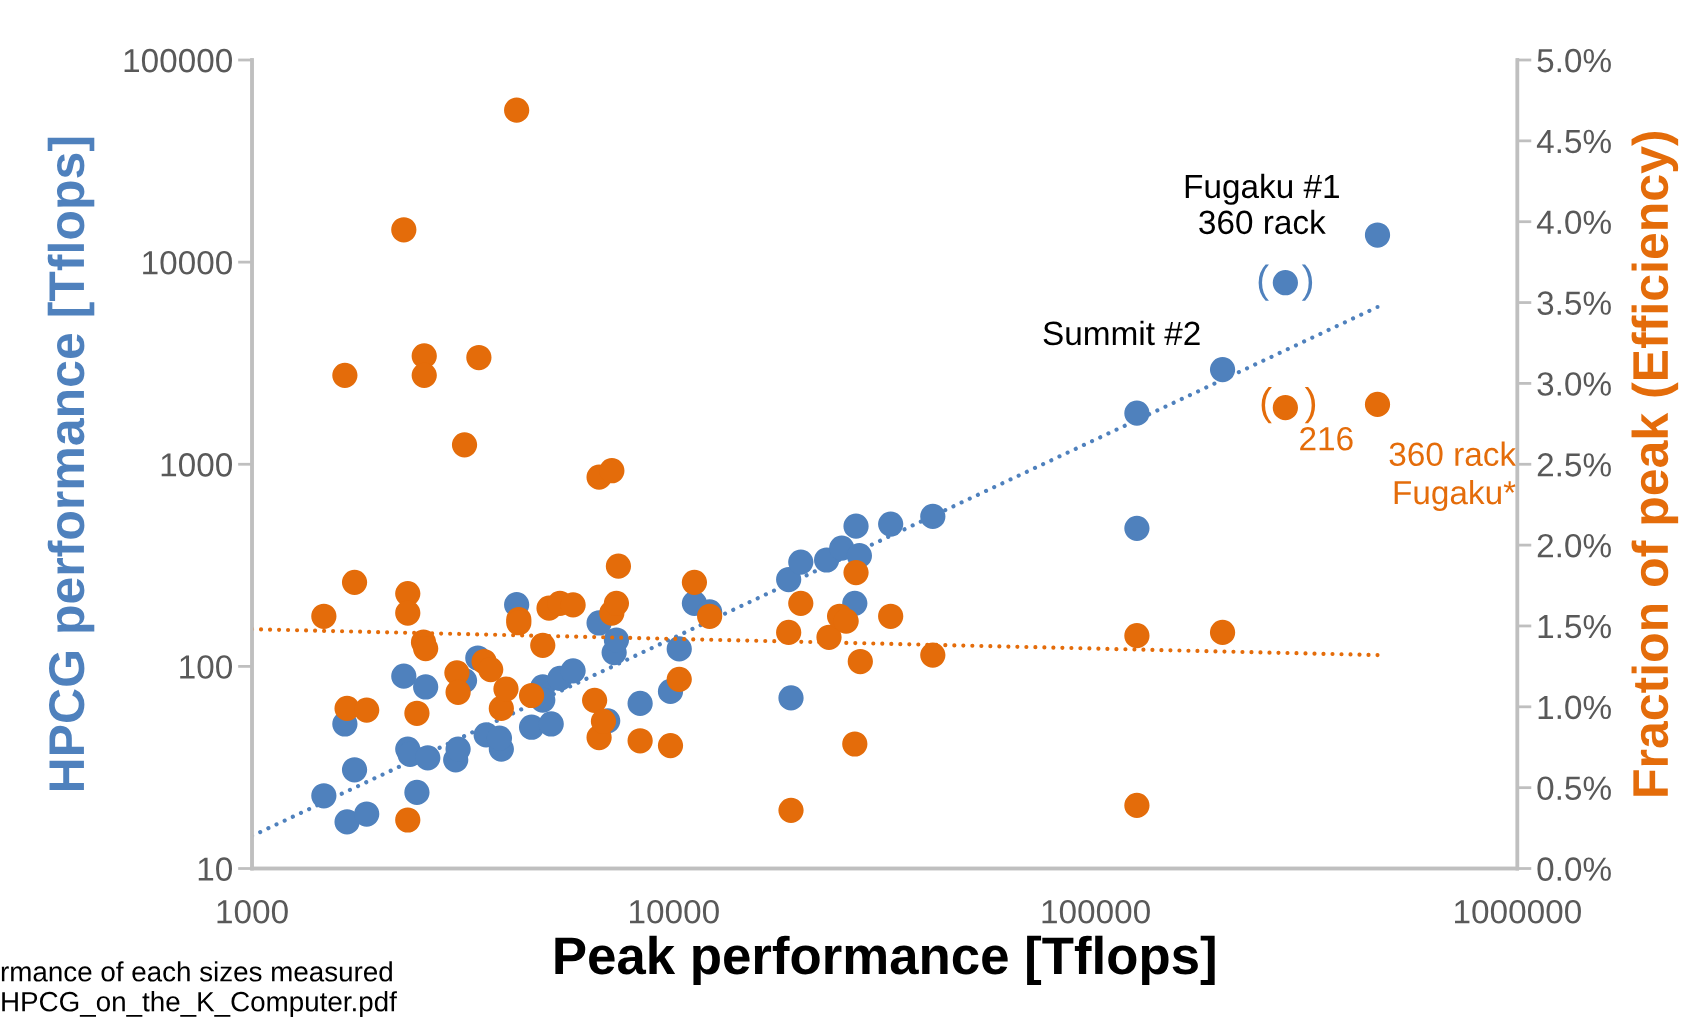 This screenshot has width=1703, height=1017. I want to click on x-axis-title: Peak performance [Tflops], so click(885, 960).